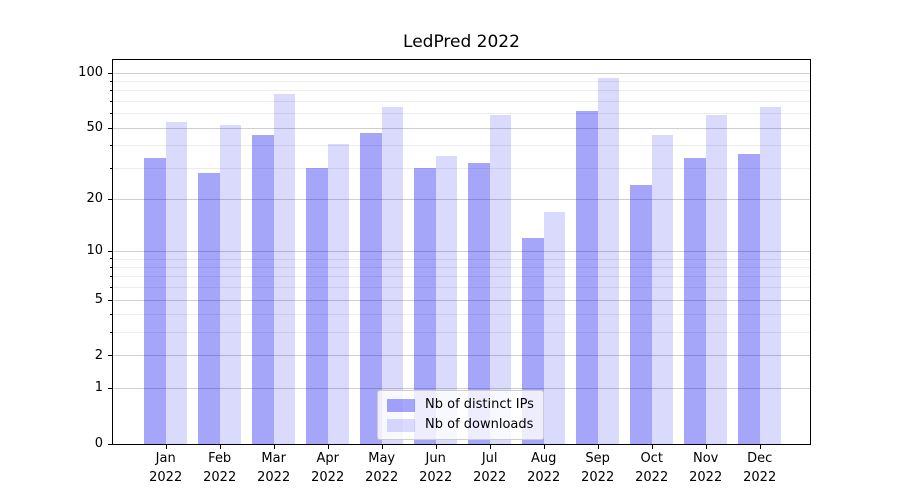 Image resolution: width=900 pixels, height=500 pixels. What do you see at coordinates (749, 298) in the screenshot?
I see `bar-ips-dec` at bounding box center [749, 298].